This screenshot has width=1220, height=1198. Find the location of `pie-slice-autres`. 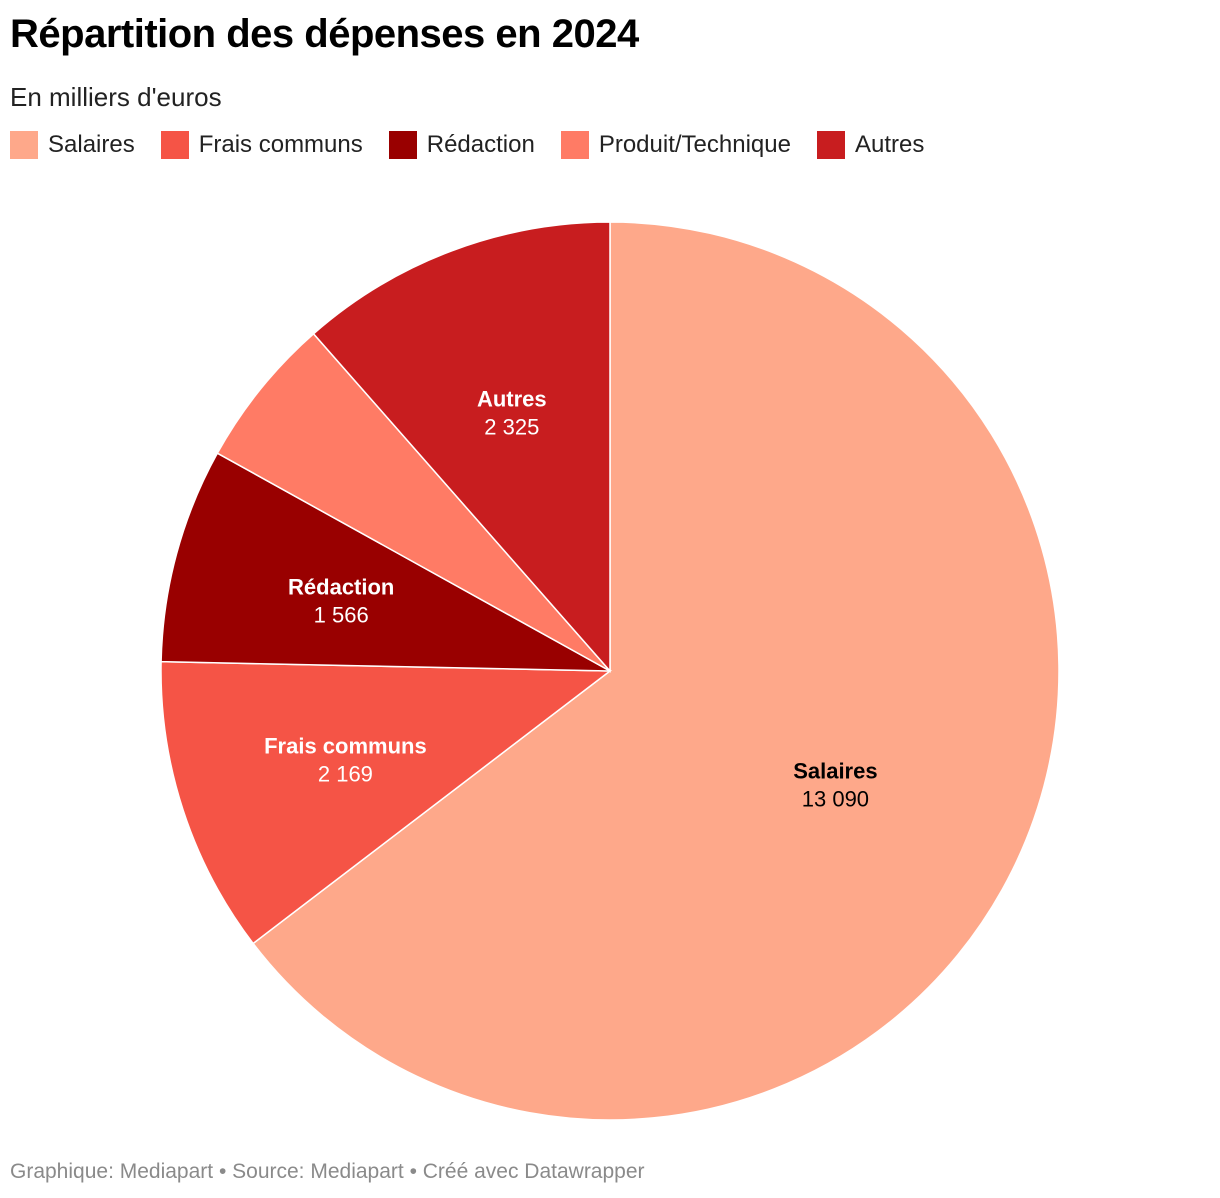

pie-slice-autres is located at coordinates (461, 447).